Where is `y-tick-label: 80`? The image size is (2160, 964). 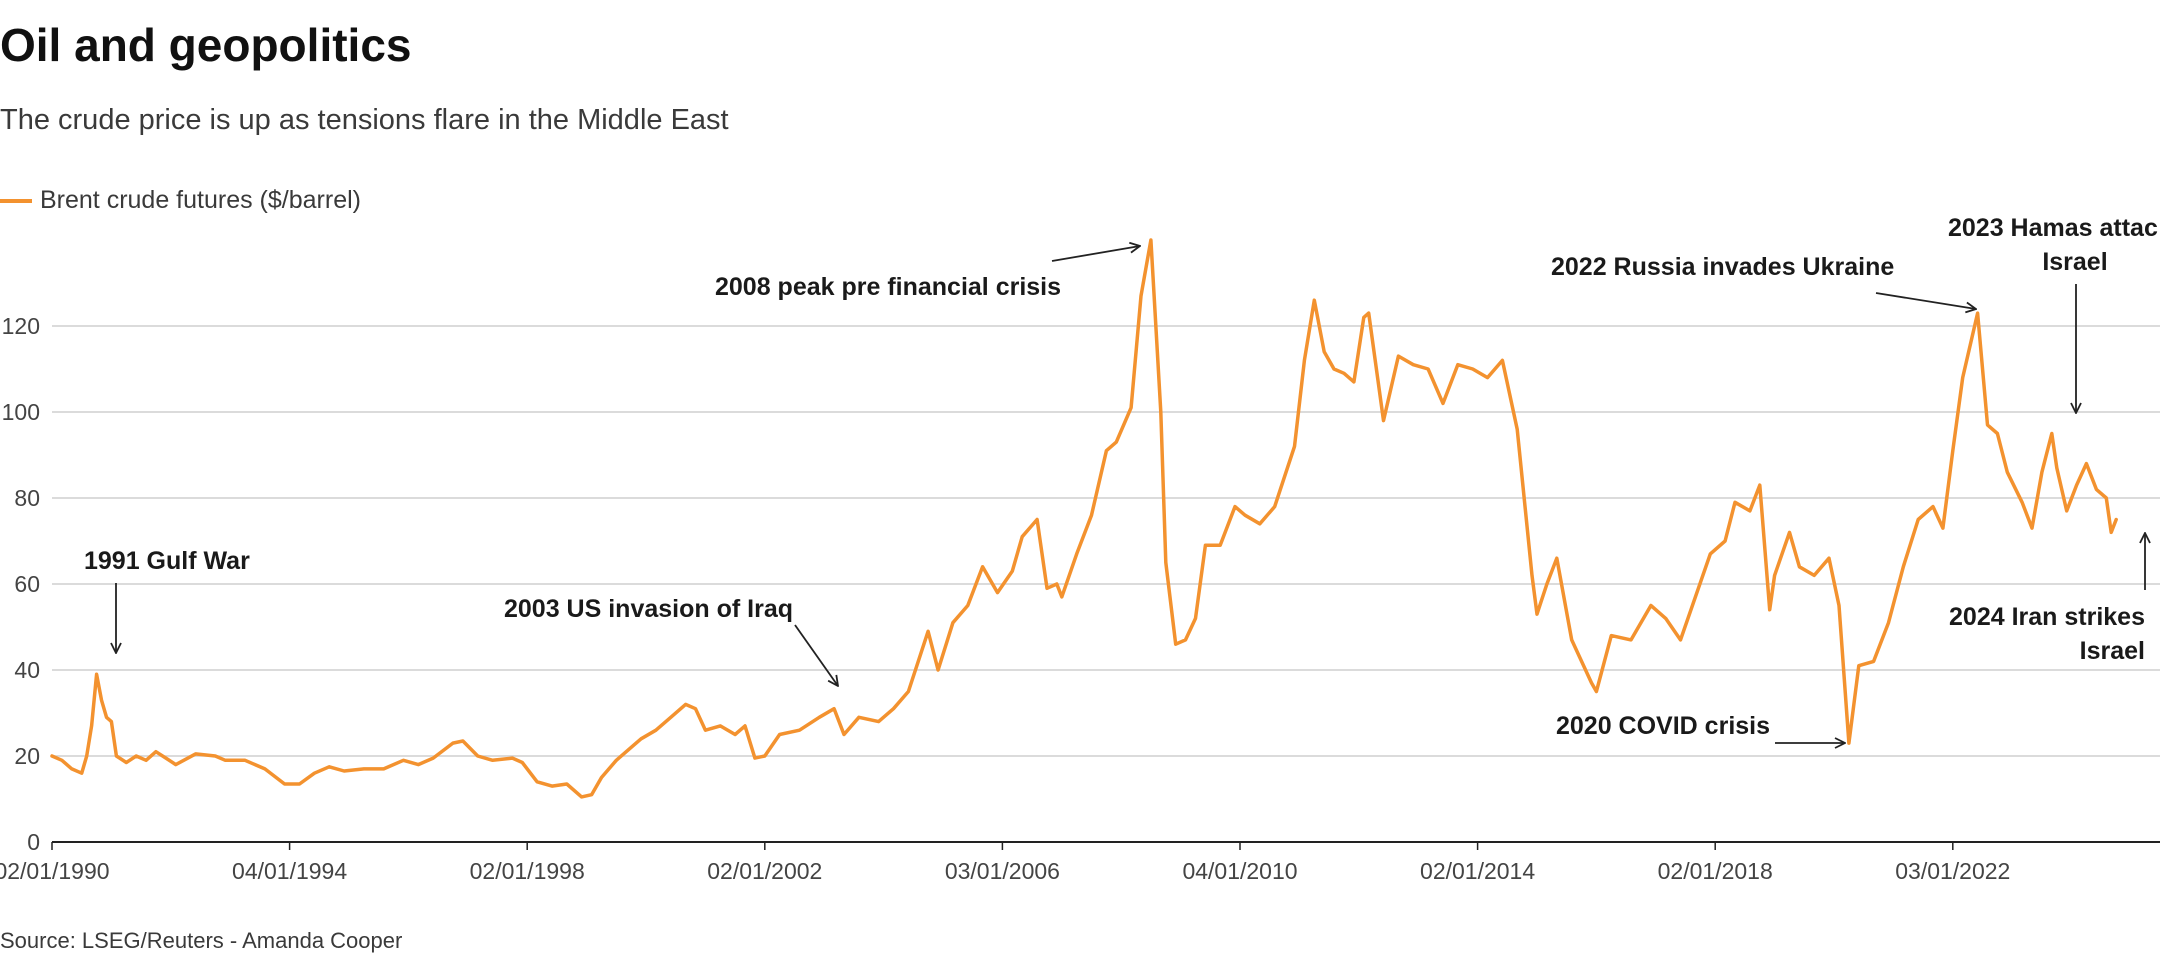
y-tick-label: 80 is located at coordinates (27, 498).